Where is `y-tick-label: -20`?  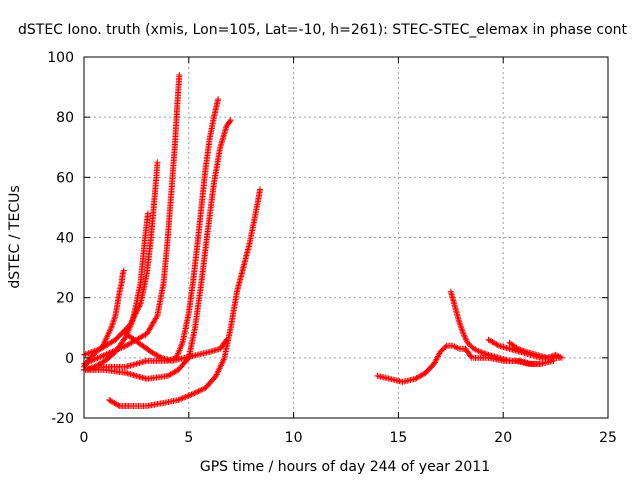
y-tick-label: -20 is located at coordinates (62, 419).